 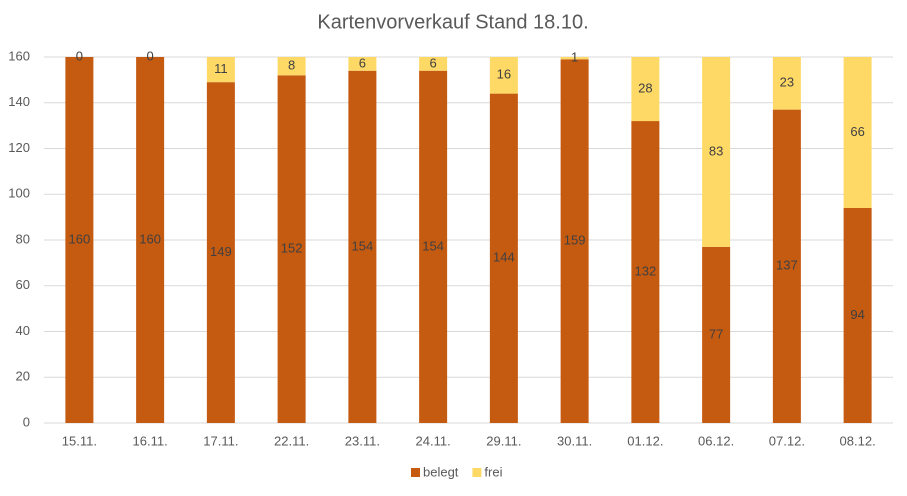 I want to click on data-label: 152, so click(x=292, y=248).